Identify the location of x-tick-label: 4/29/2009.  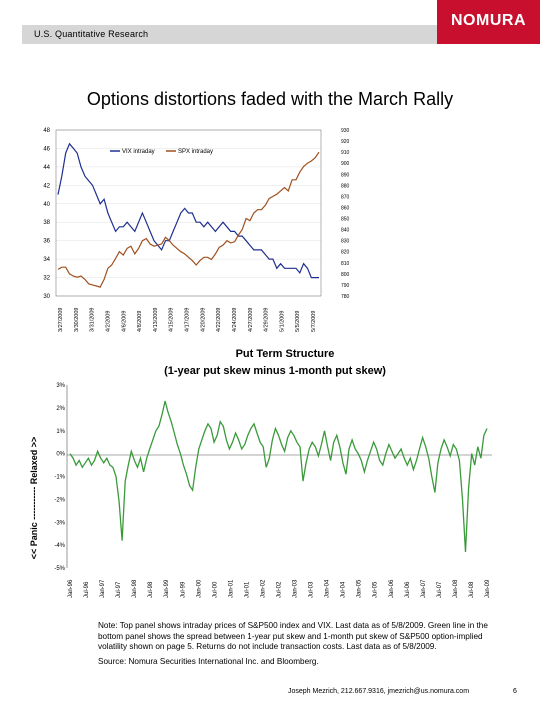
(267, 320).